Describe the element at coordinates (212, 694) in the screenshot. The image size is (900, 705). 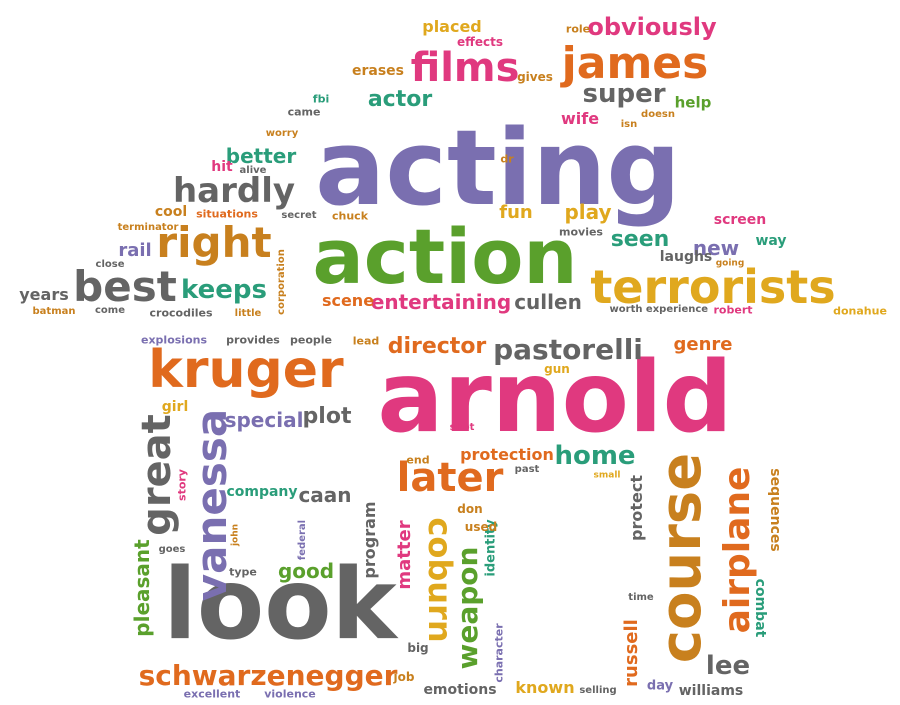
I see `word-excellent: excellent` at that location.